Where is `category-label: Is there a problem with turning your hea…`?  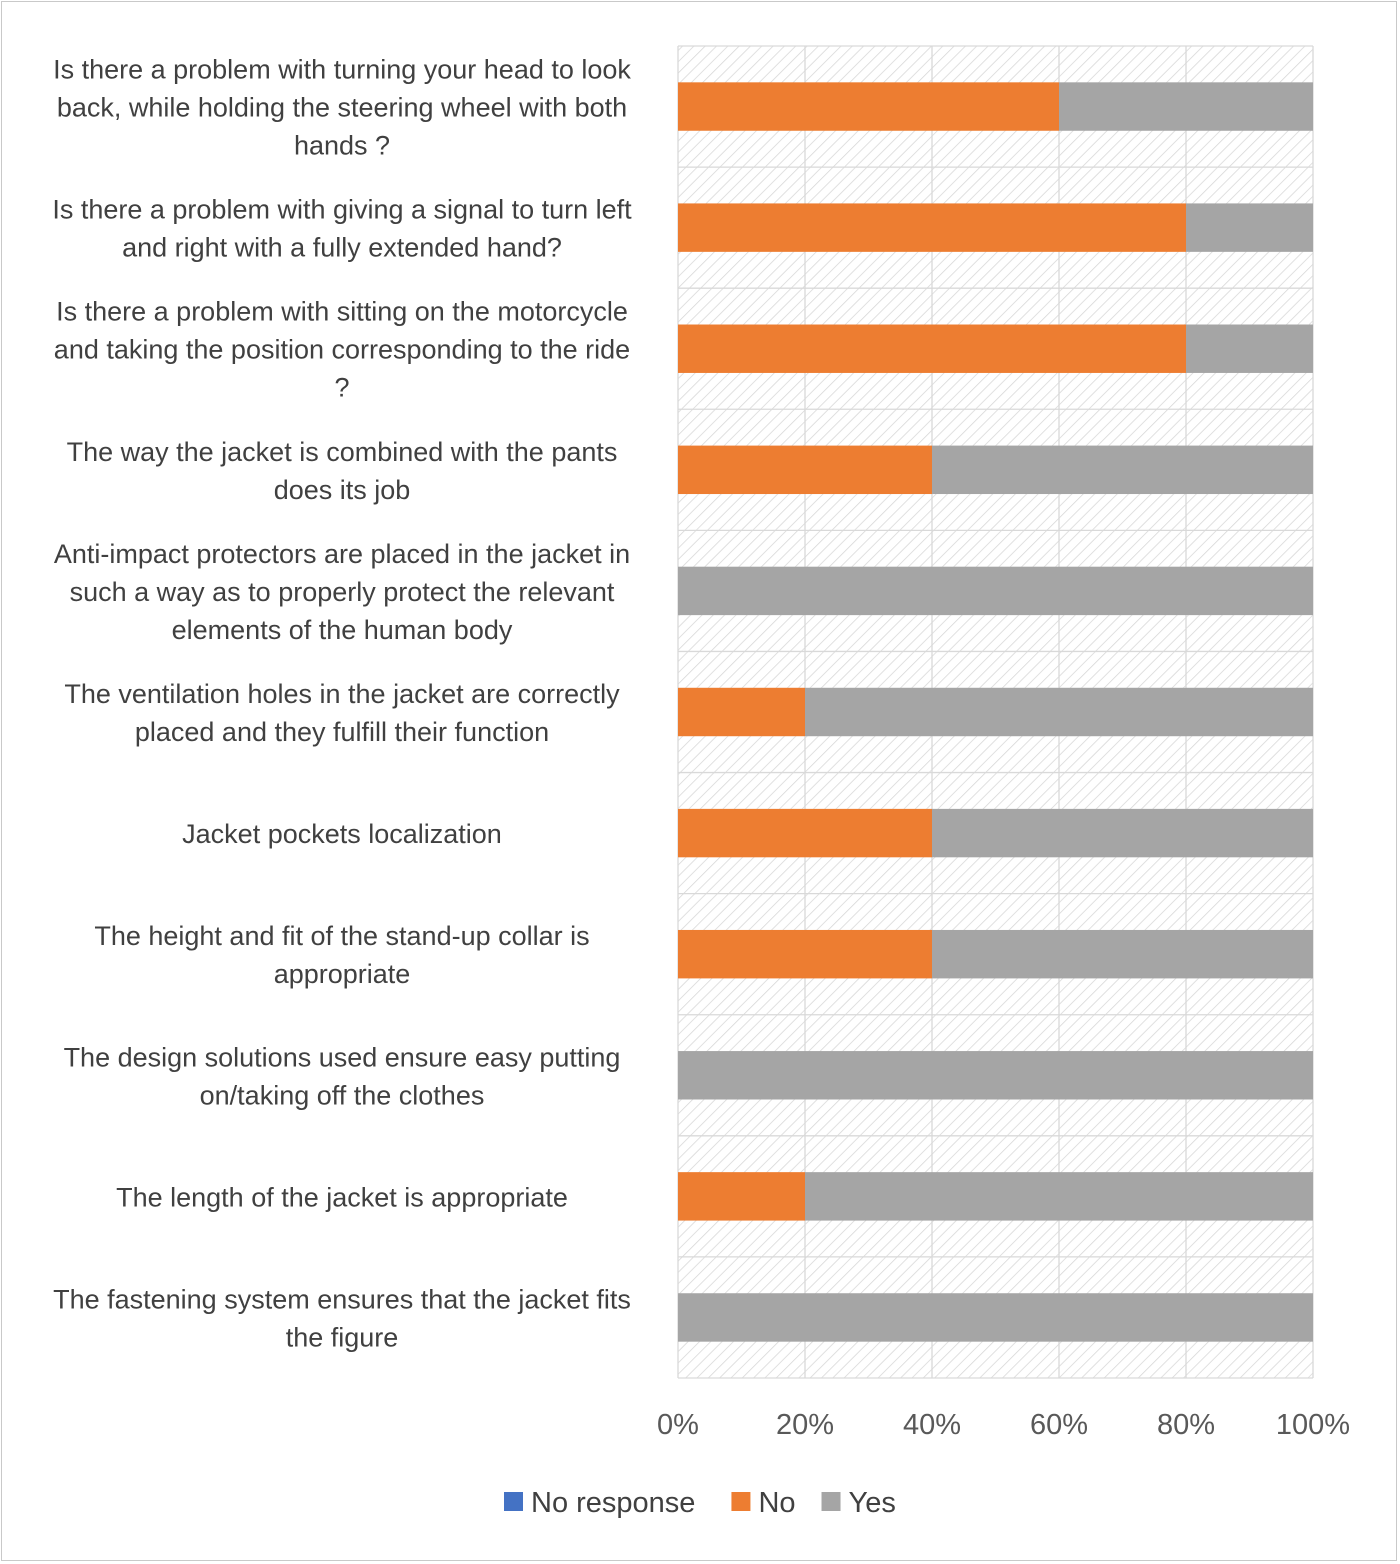 category-label: Is there a problem with turning your hea… is located at coordinates (342, 108).